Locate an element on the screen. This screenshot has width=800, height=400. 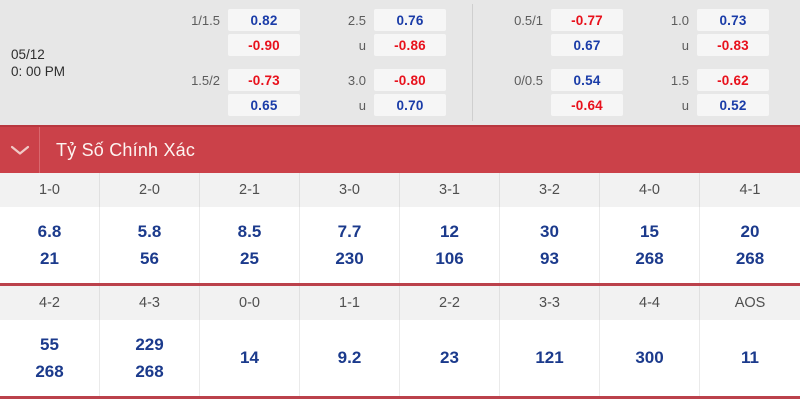
odds-block: 0/0.5 0.54 -0.64 is located at coordinates (566, 92).